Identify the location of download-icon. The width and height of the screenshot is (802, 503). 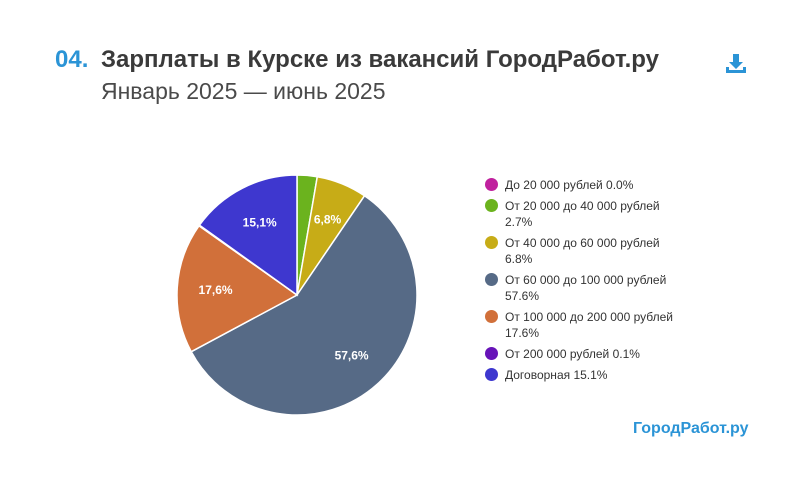
(736, 64).